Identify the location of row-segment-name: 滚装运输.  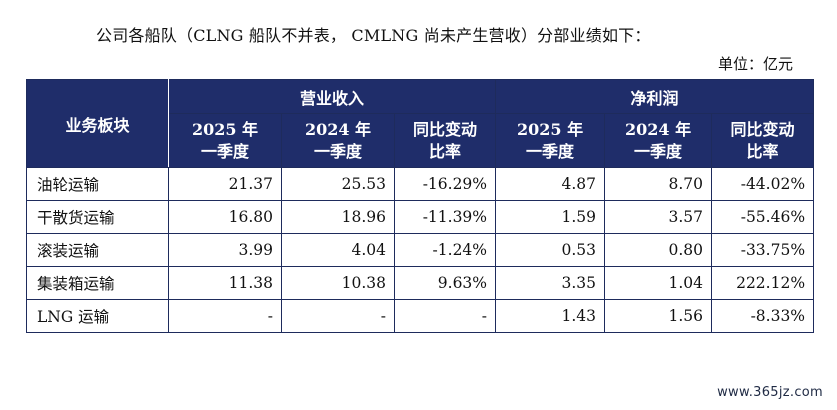
(97, 250).